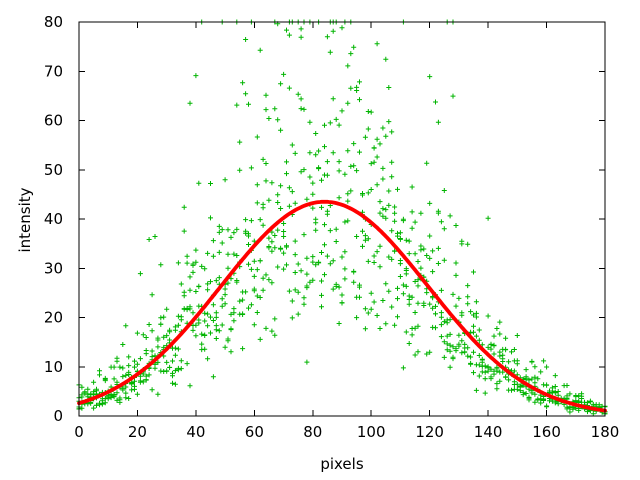 Image resolution: width=640 pixels, height=480 pixels. What do you see at coordinates (53, 22) in the screenshot?
I see `y-tick-label: 80` at bounding box center [53, 22].